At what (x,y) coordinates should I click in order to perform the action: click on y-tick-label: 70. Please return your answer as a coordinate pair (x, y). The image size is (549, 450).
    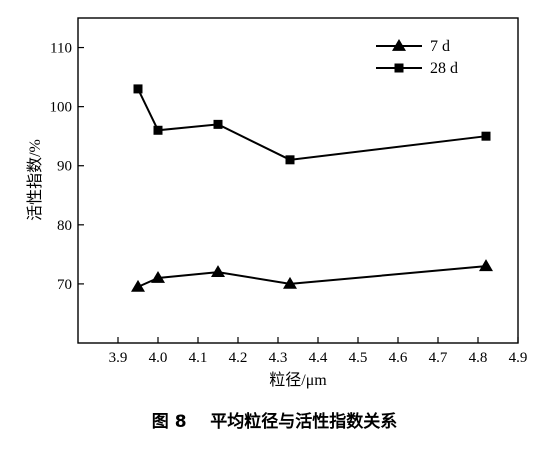
    Looking at the image, I should click on (64, 285).